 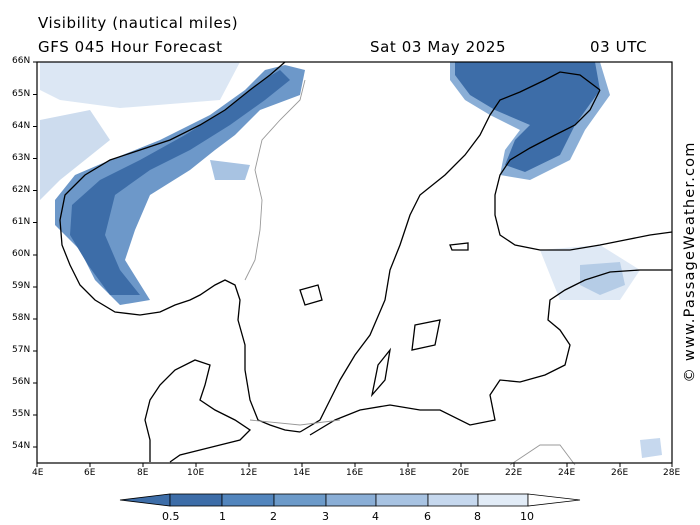 I want to click on low-vis-gulf, so click(x=602, y=278).